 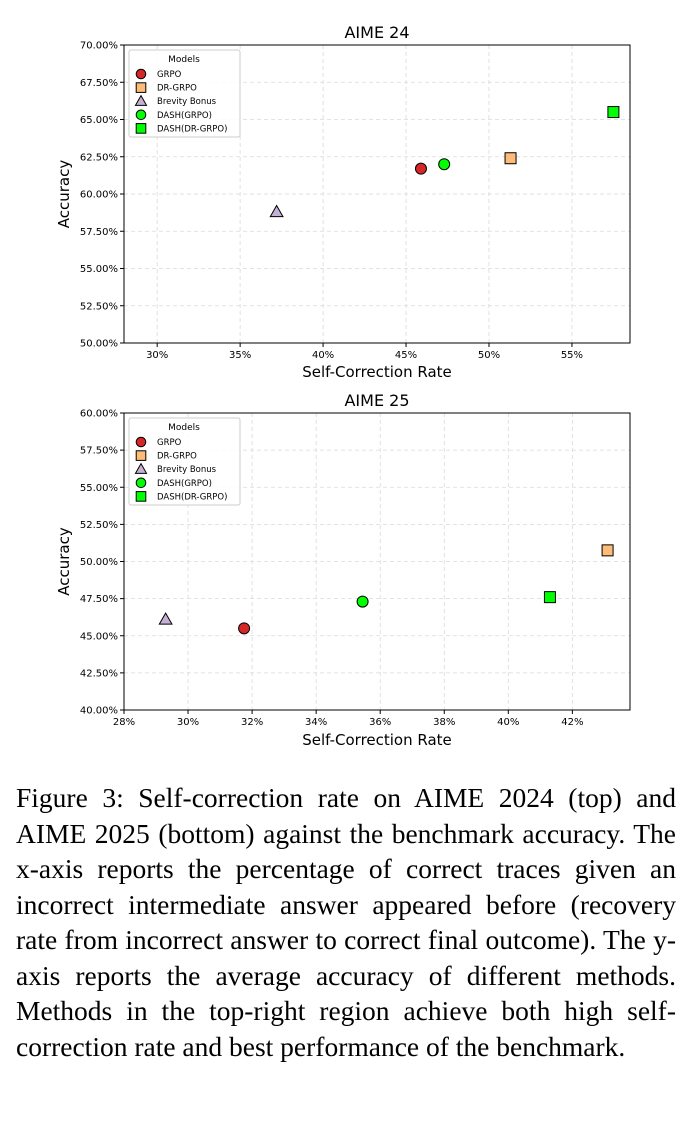 I want to click on x-tick-label: 42%, so click(x=572, y=722).